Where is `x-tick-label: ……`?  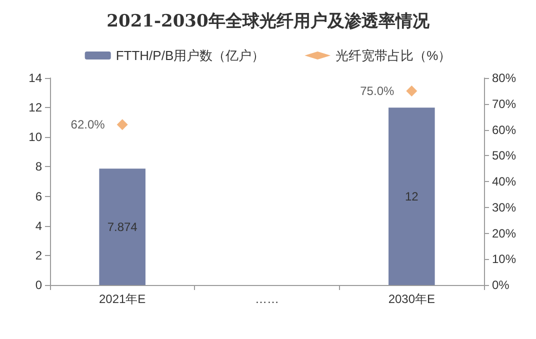
x-tick-label: …… is located at coordinates (267, 299).